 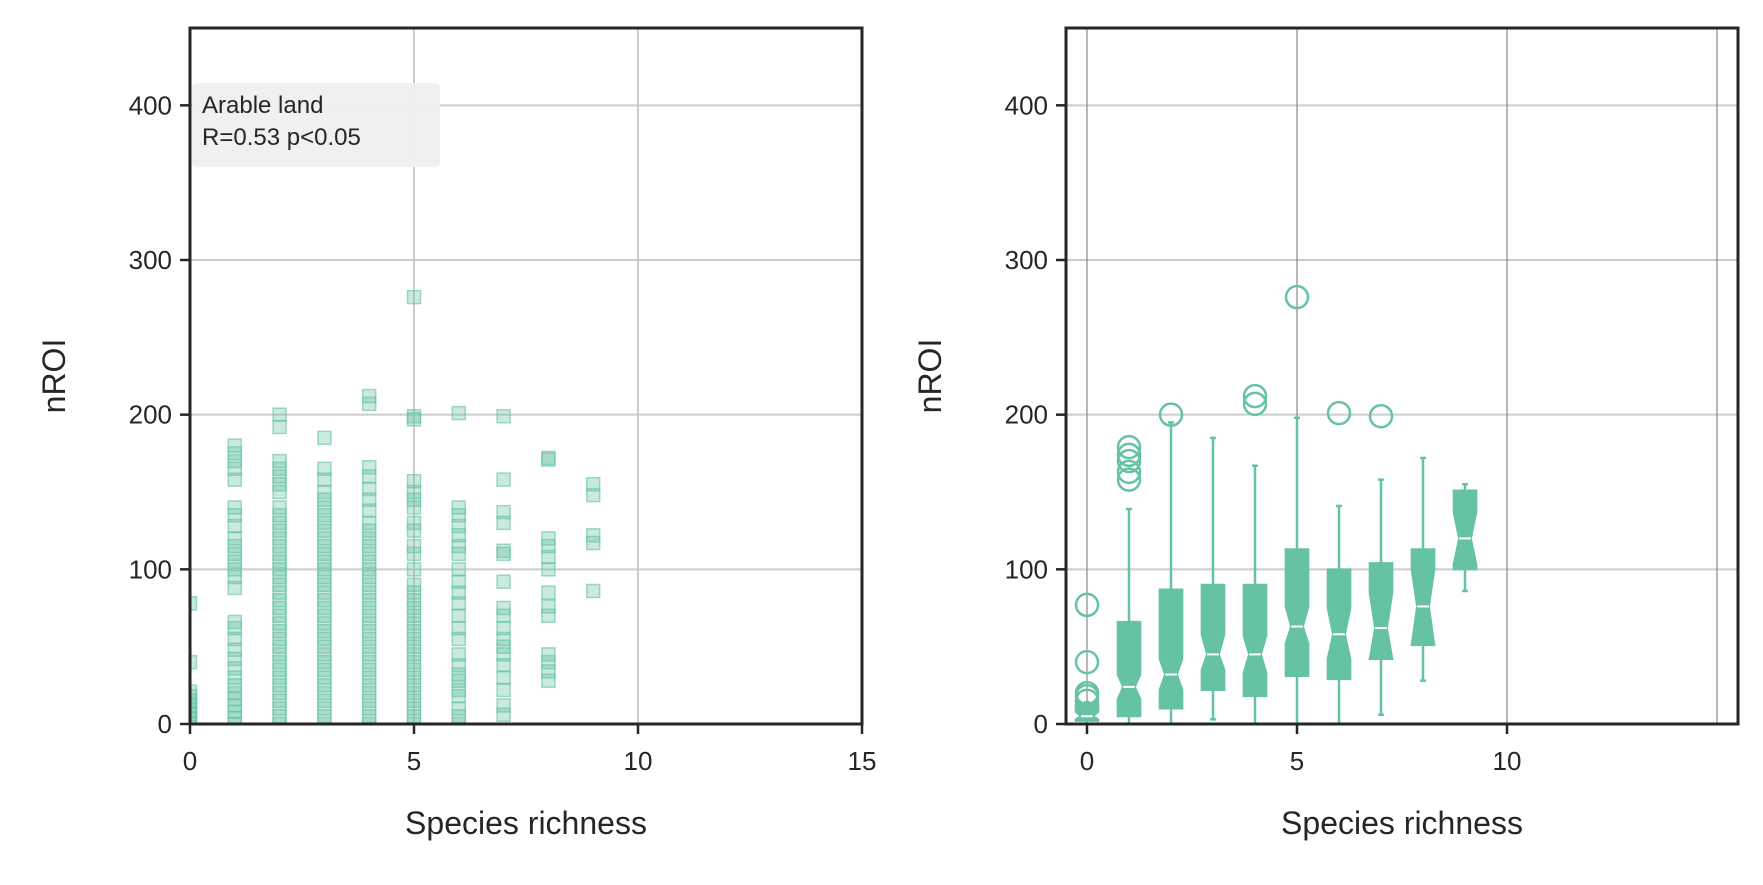 I want to click on x-tick-label: 0, so click(x=1087, y=761).